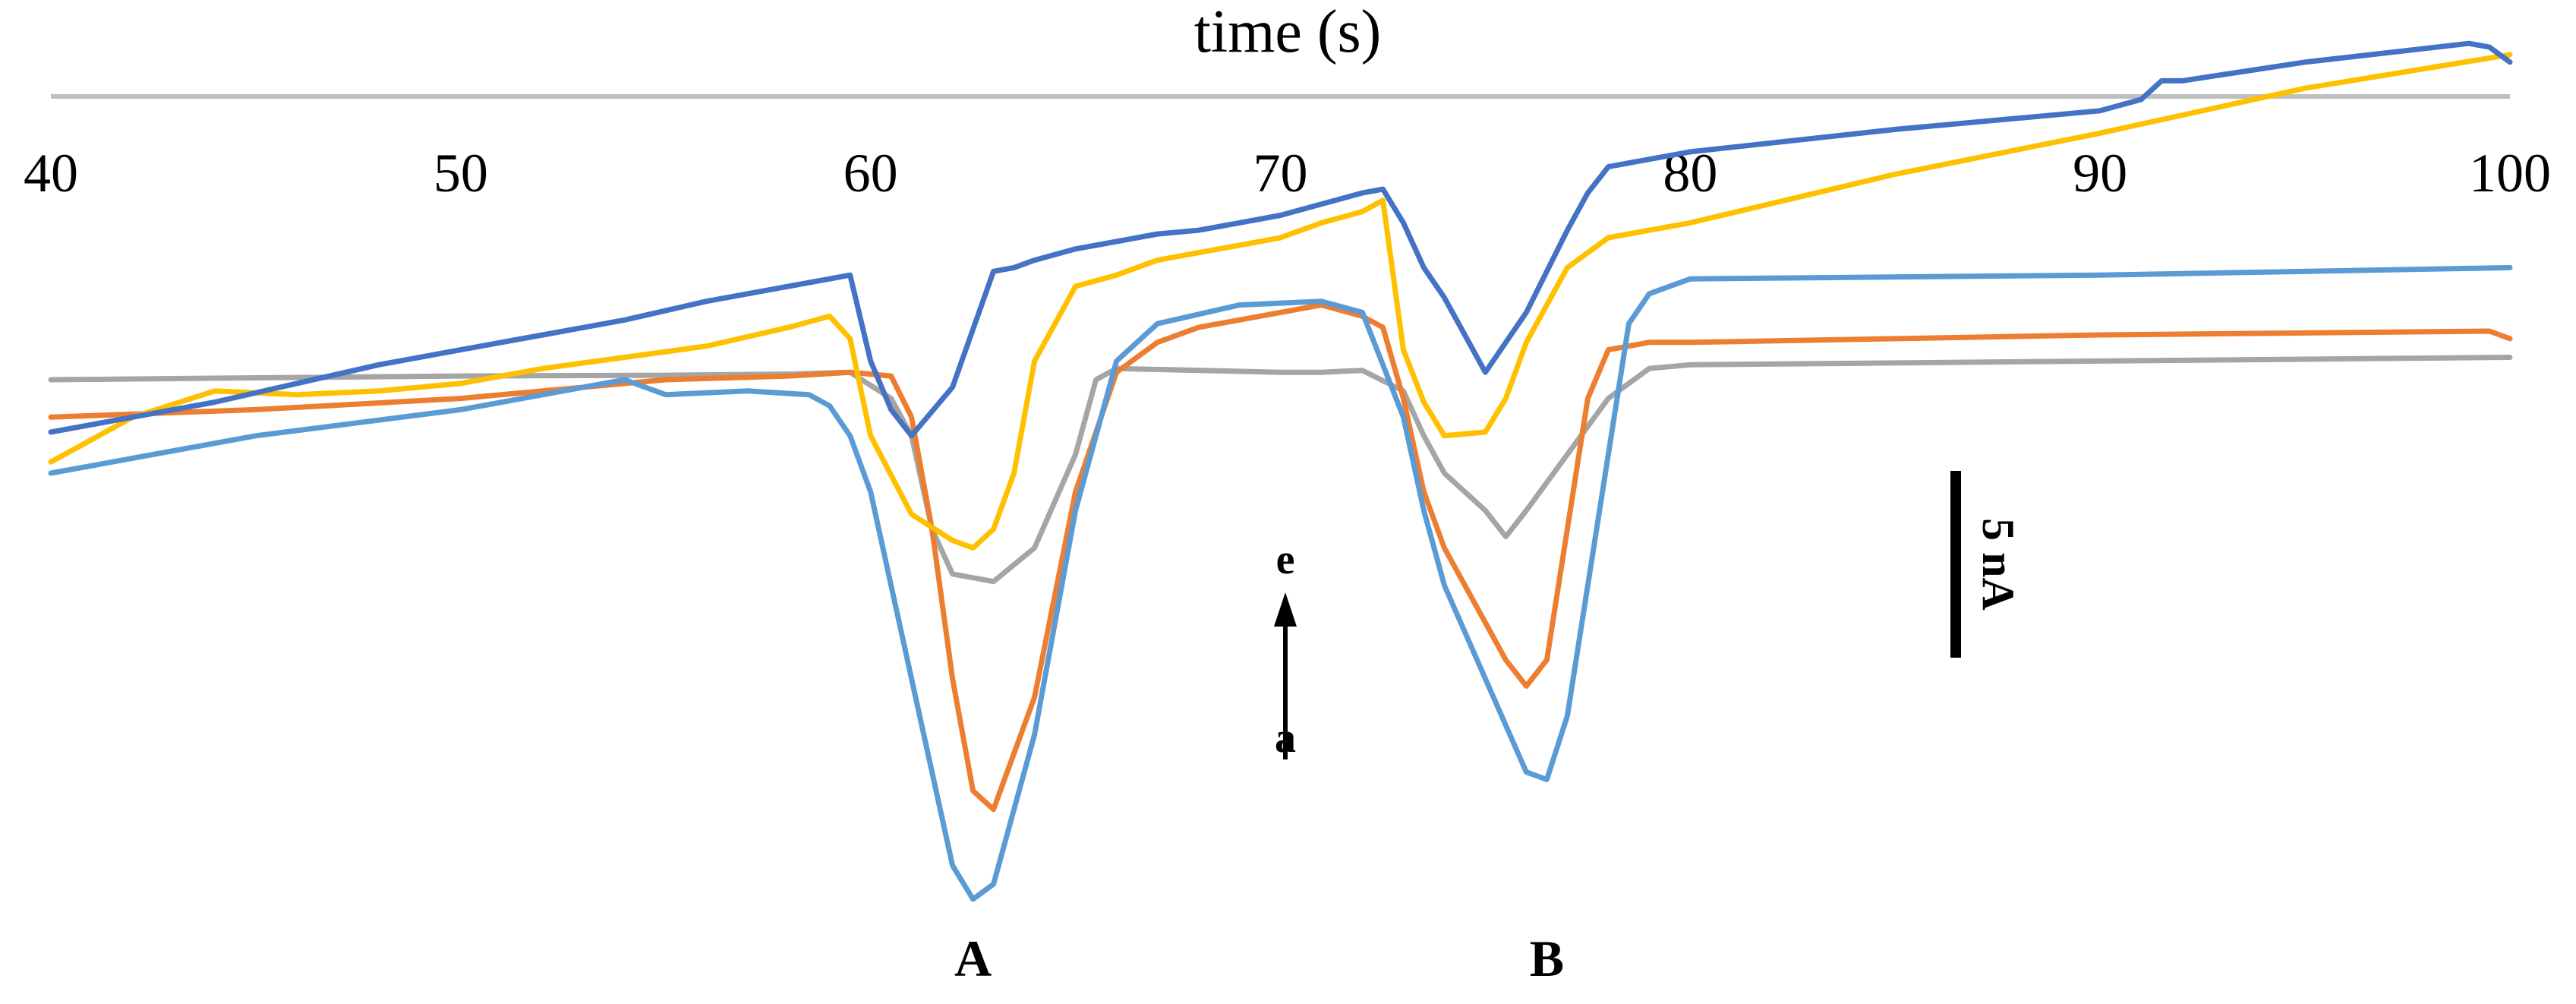 The image size is (2576, 1004). What do you see at coordinates (1285, 649) in the screenshot?
I see `order-indicator: e a` at bounding box center [1285, 649].